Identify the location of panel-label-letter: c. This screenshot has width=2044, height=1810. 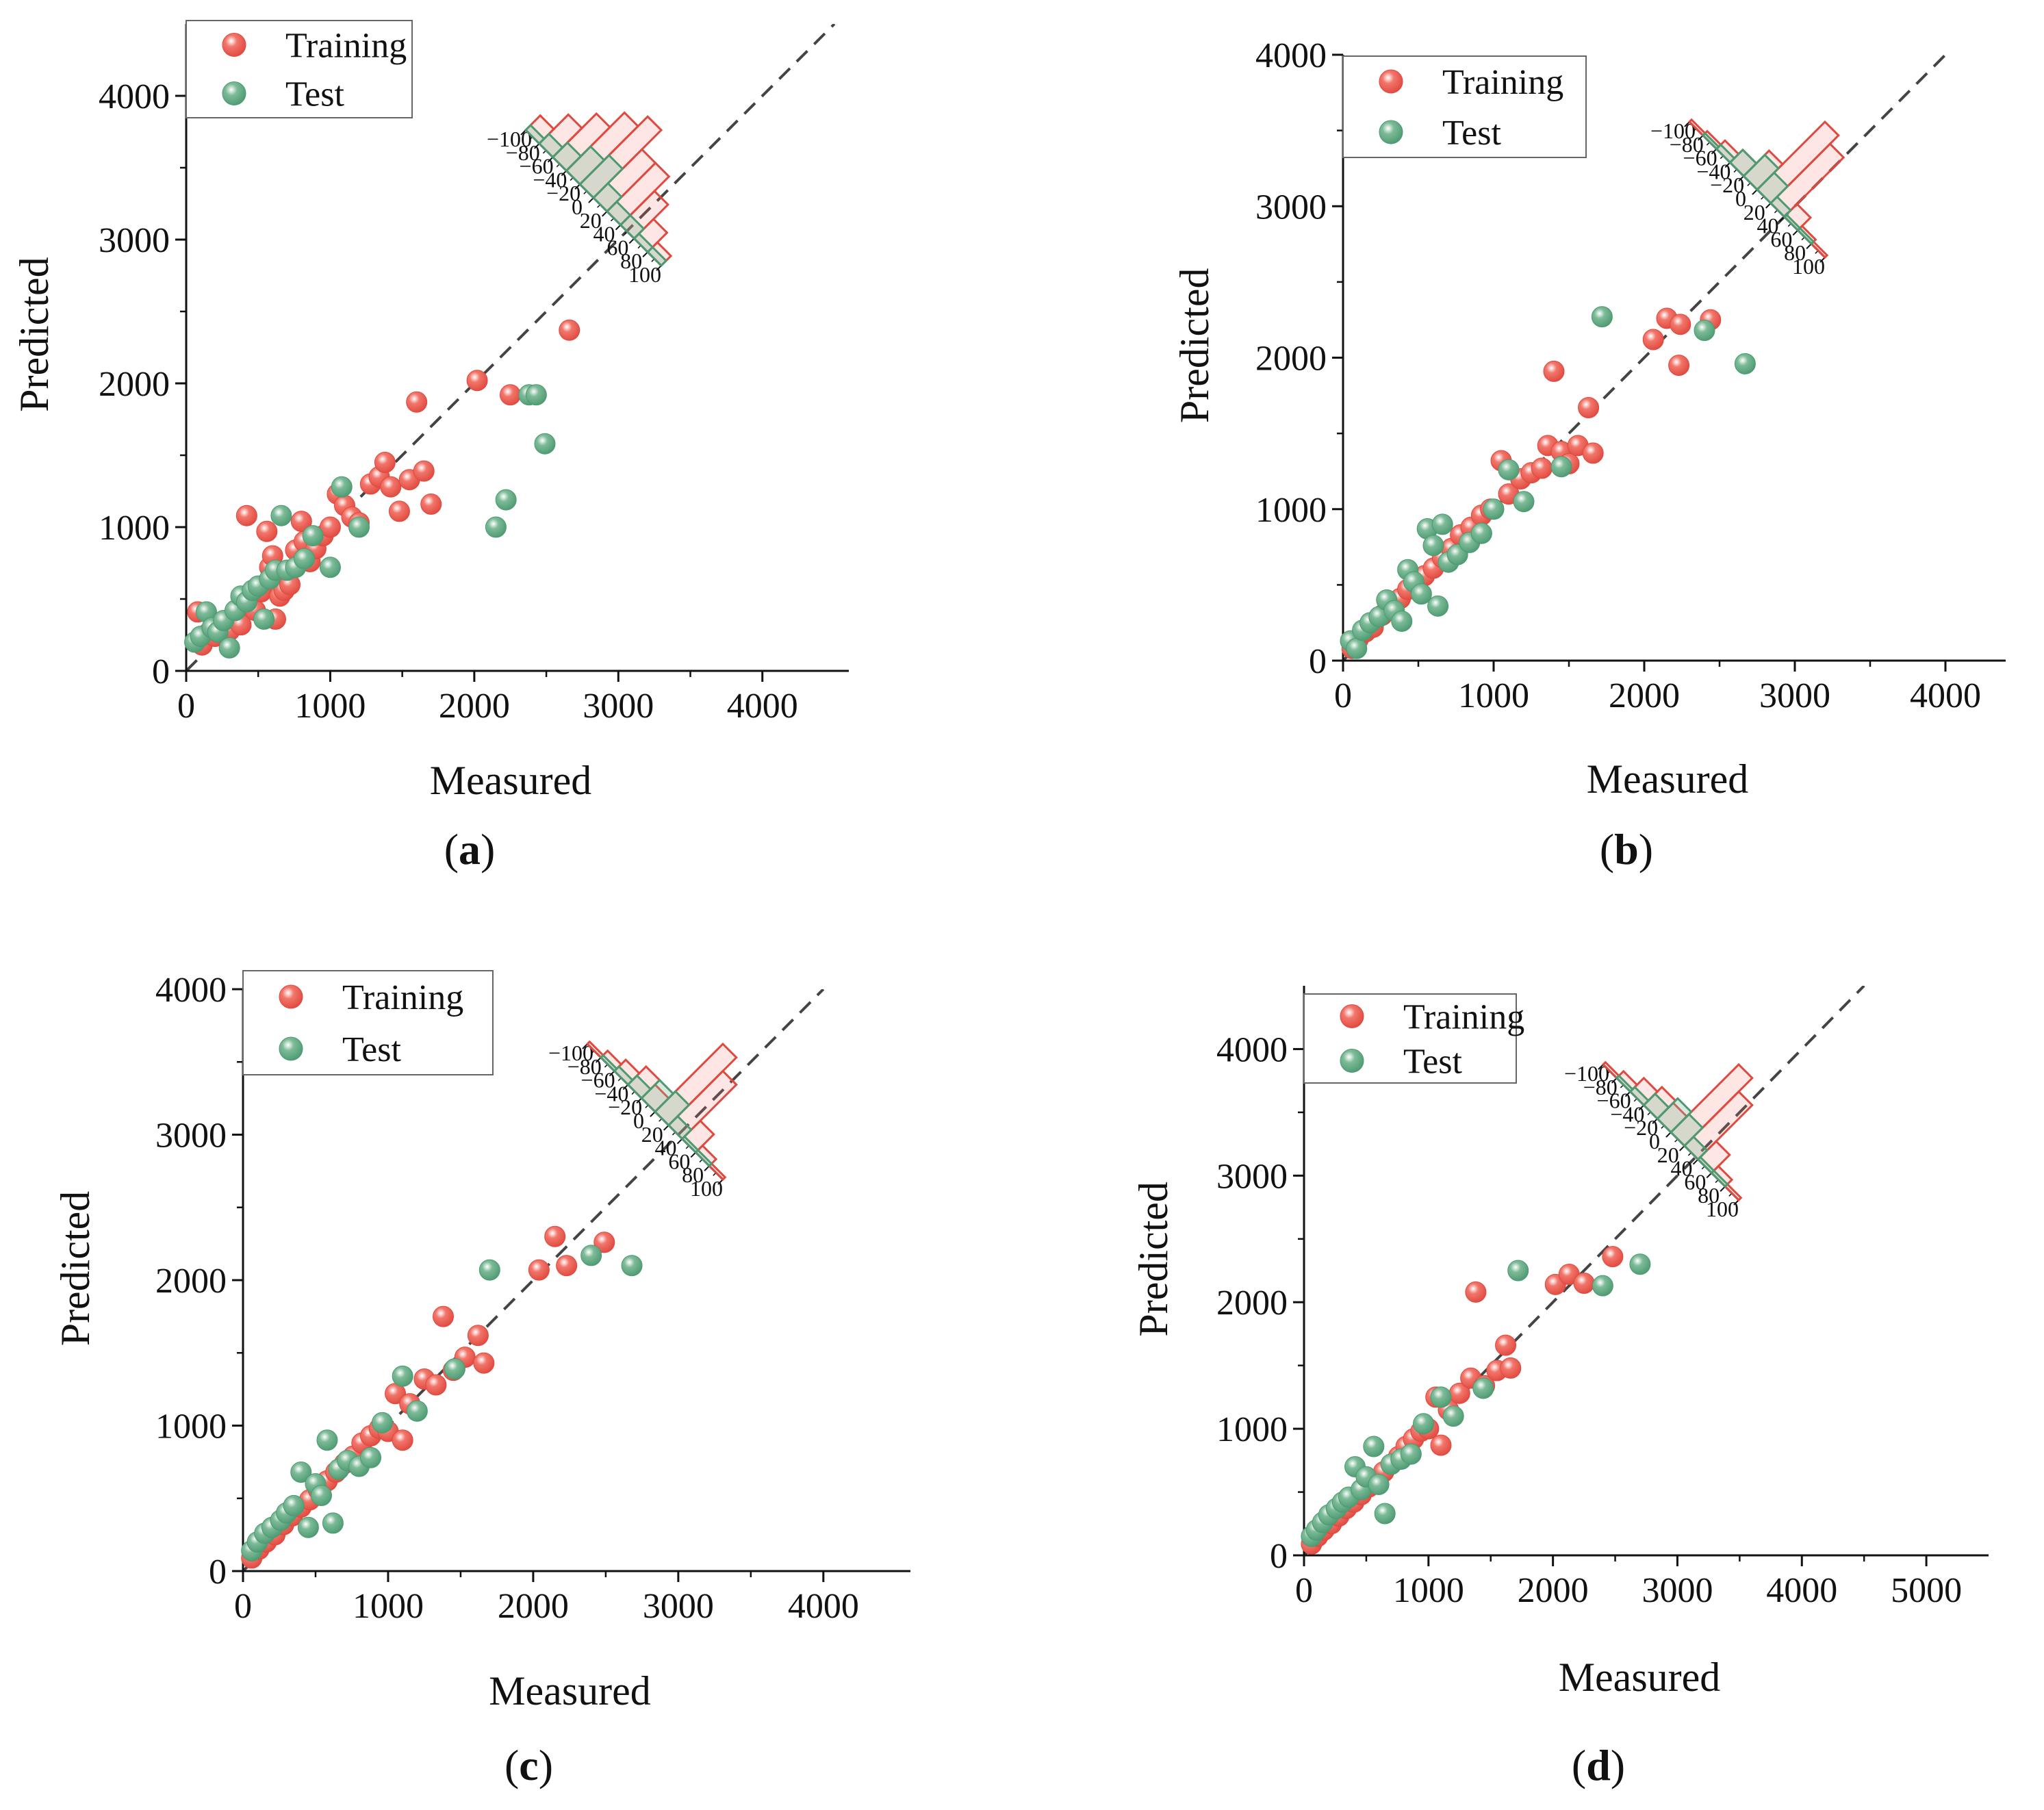
(528, 1765).